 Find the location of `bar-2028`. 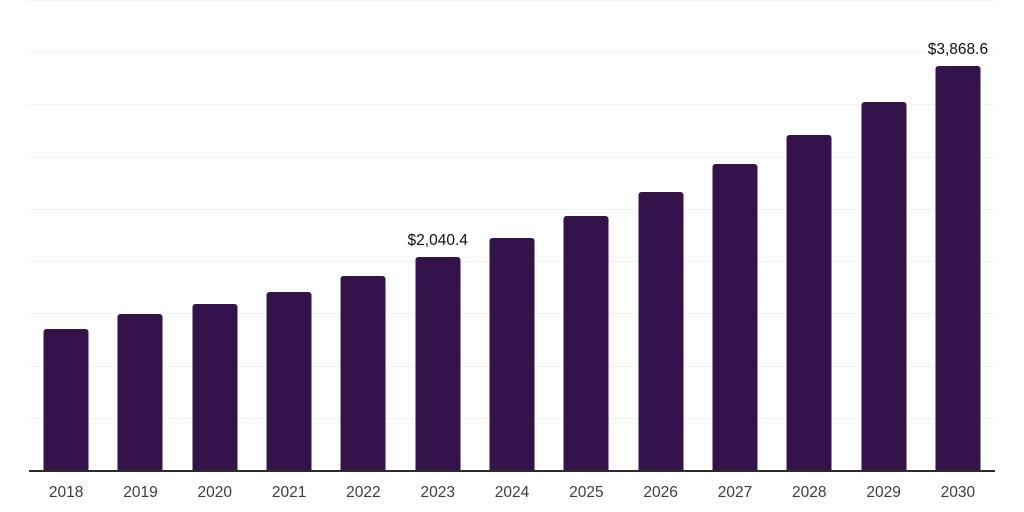

bar-2028 is located at coordinates (809, 302).